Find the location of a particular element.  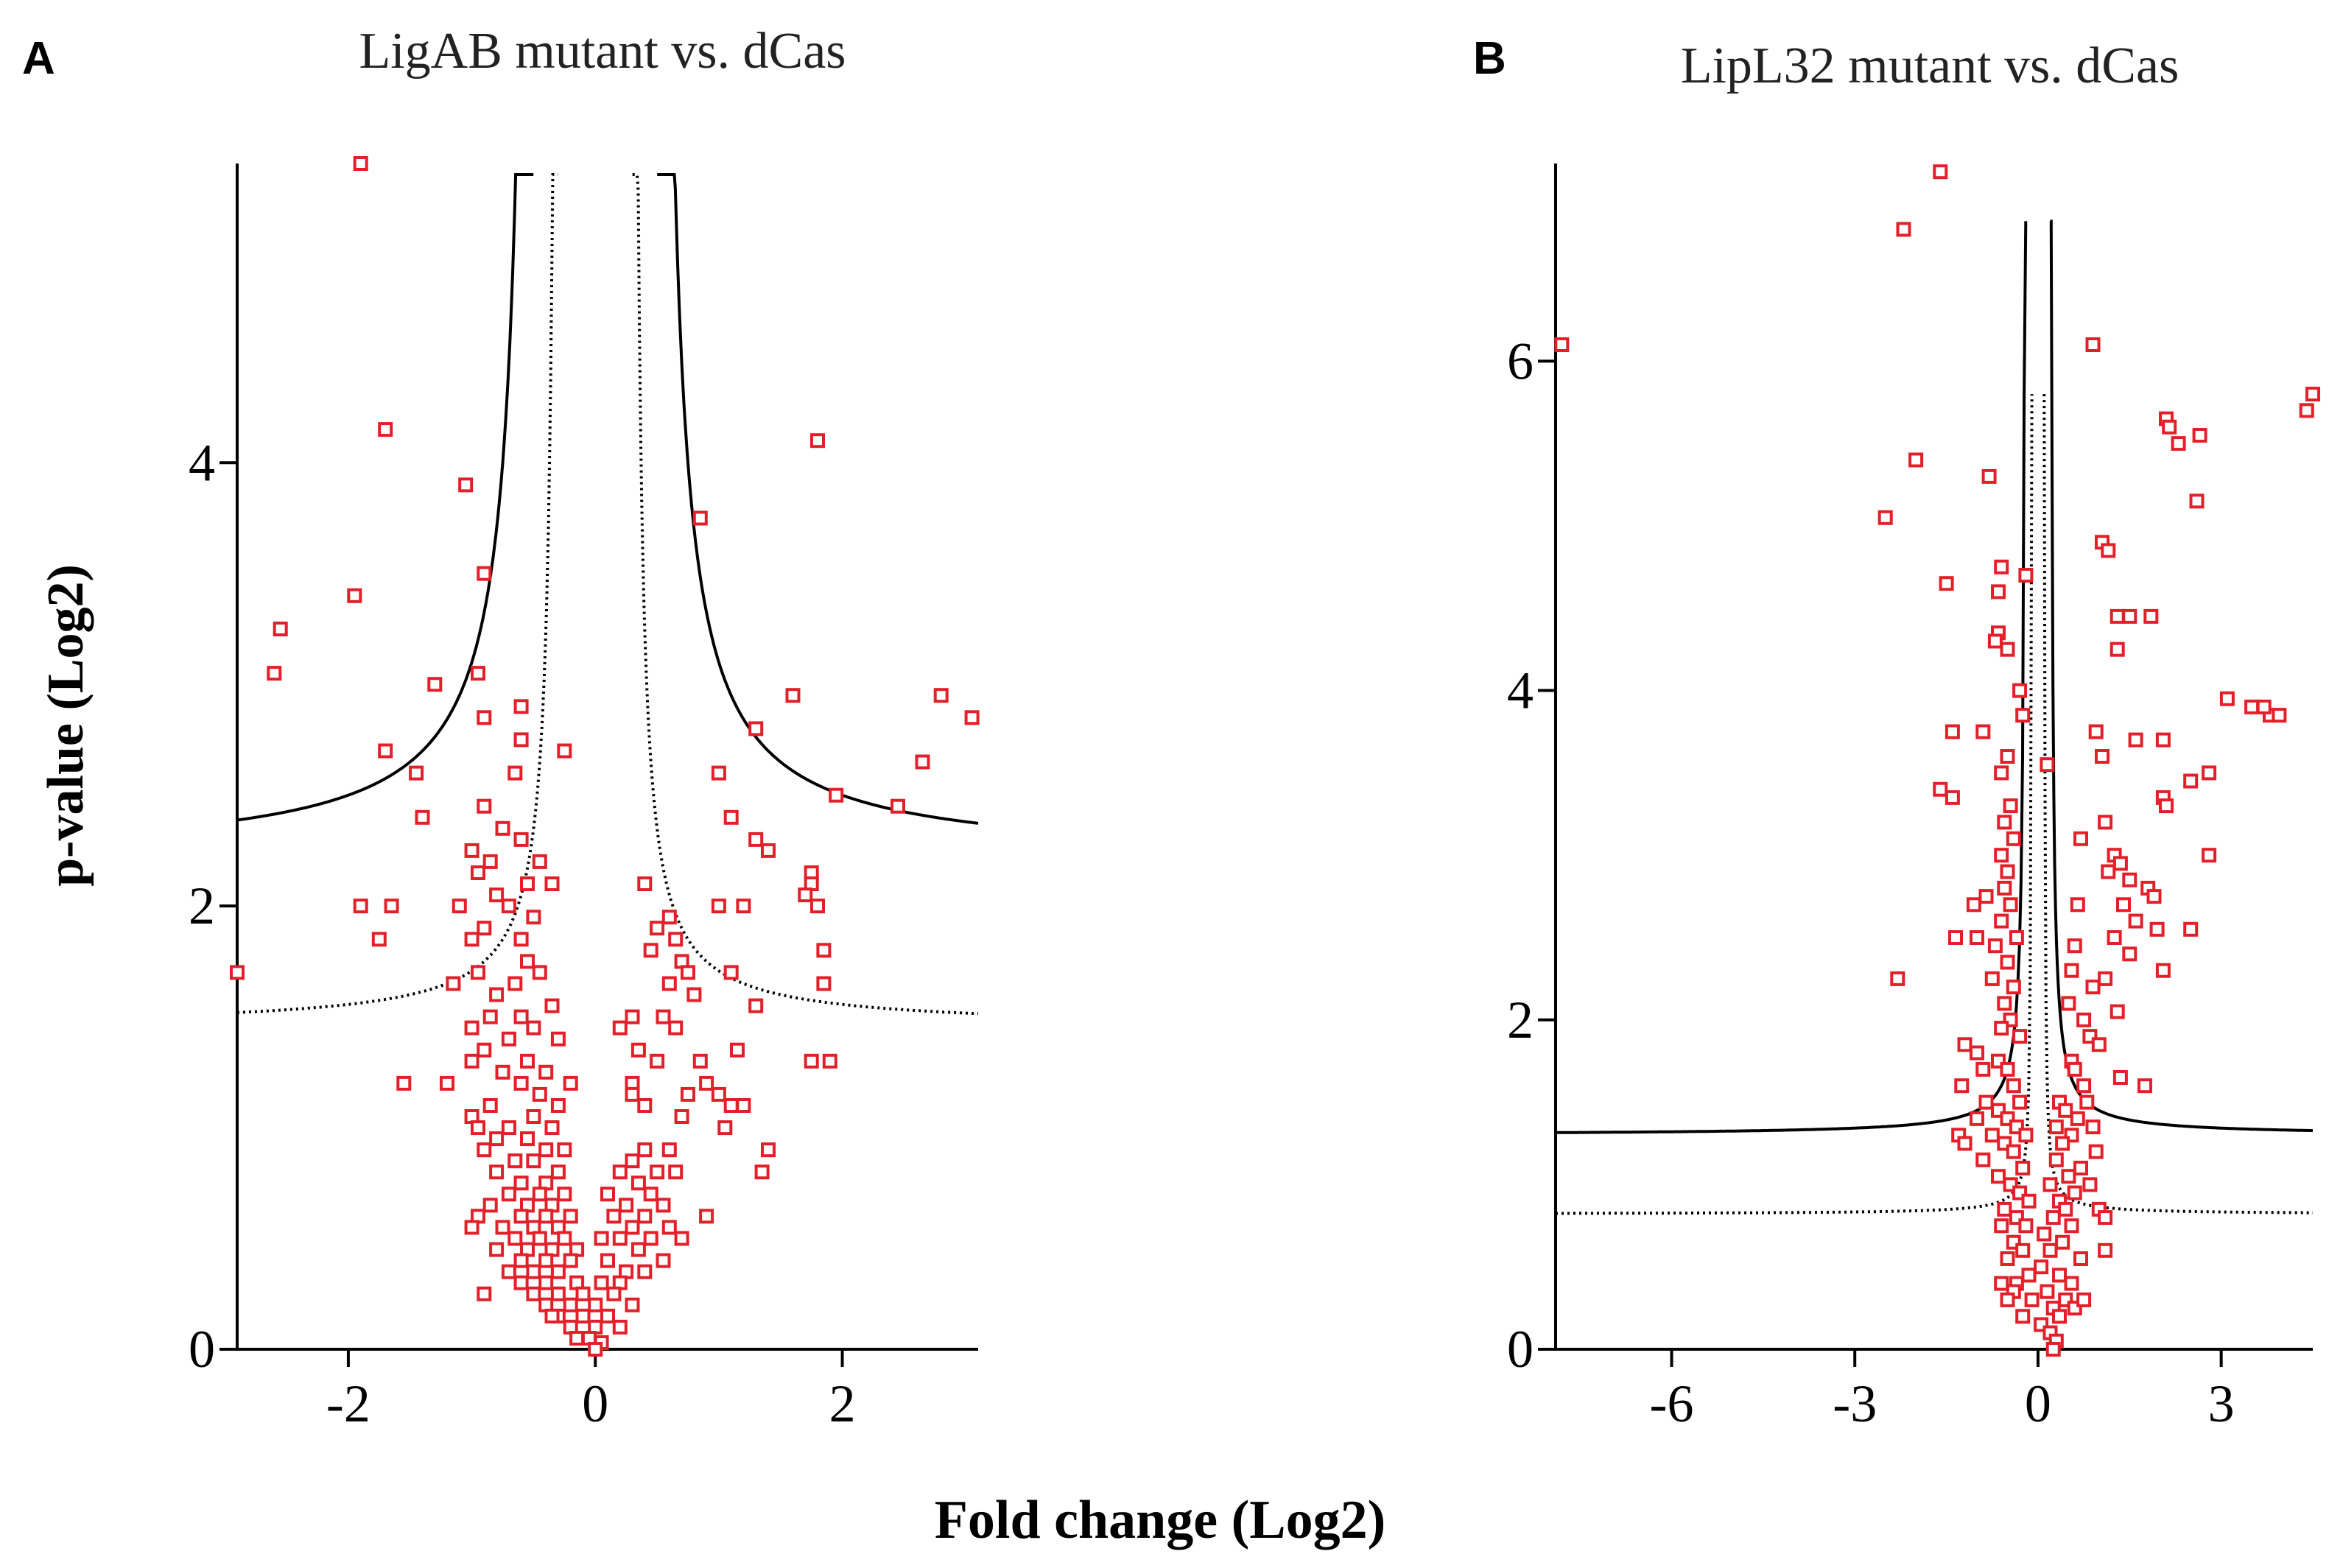

x-tick-label: 3 is located at coordinates (2221, 1403).